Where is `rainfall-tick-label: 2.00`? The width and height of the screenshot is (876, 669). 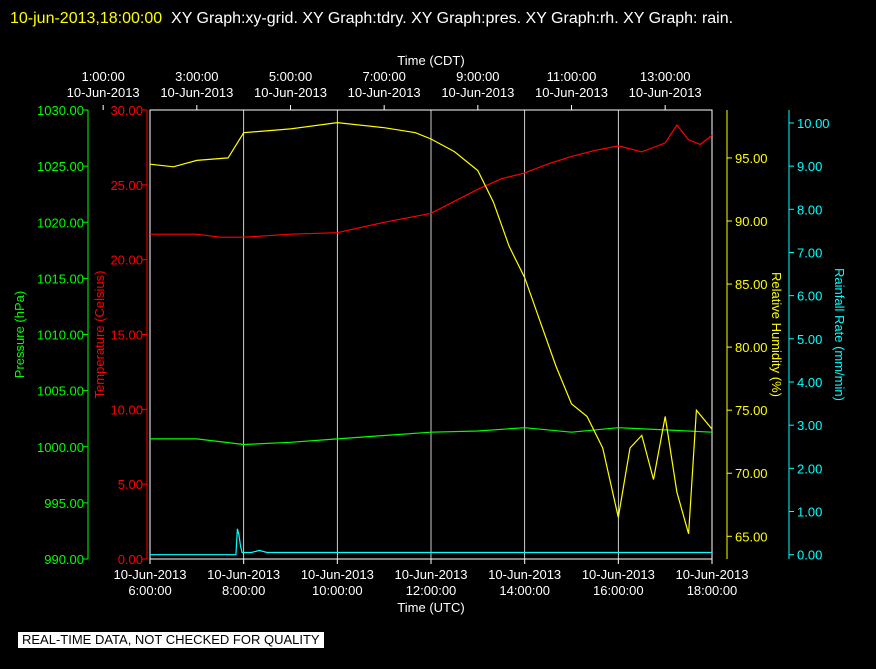 rainfall-tick-label: 2.00 is located at coordinates (809, 468).